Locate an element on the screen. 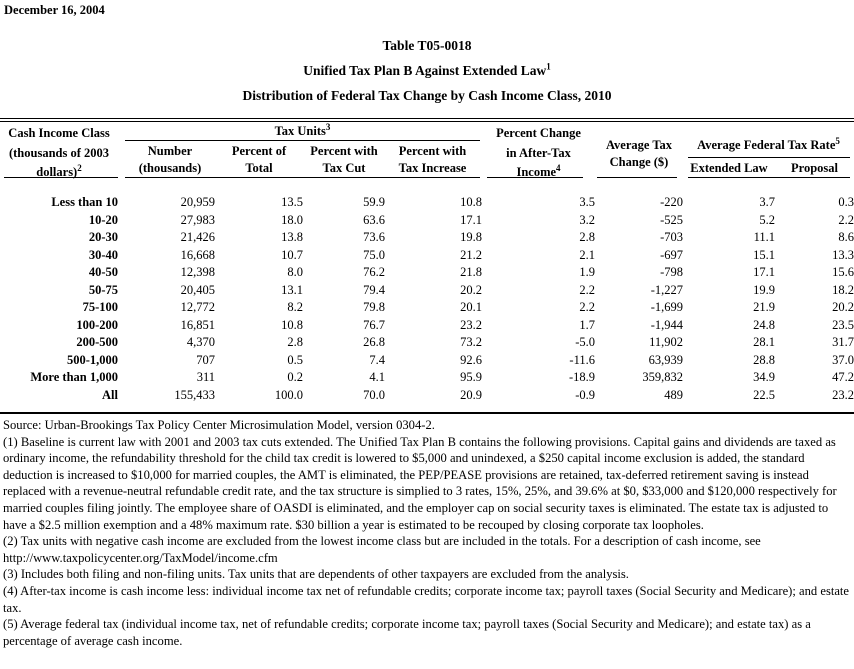  cell-percent-with-tax-cut: 59.9 is located at coordinates (374, 202).